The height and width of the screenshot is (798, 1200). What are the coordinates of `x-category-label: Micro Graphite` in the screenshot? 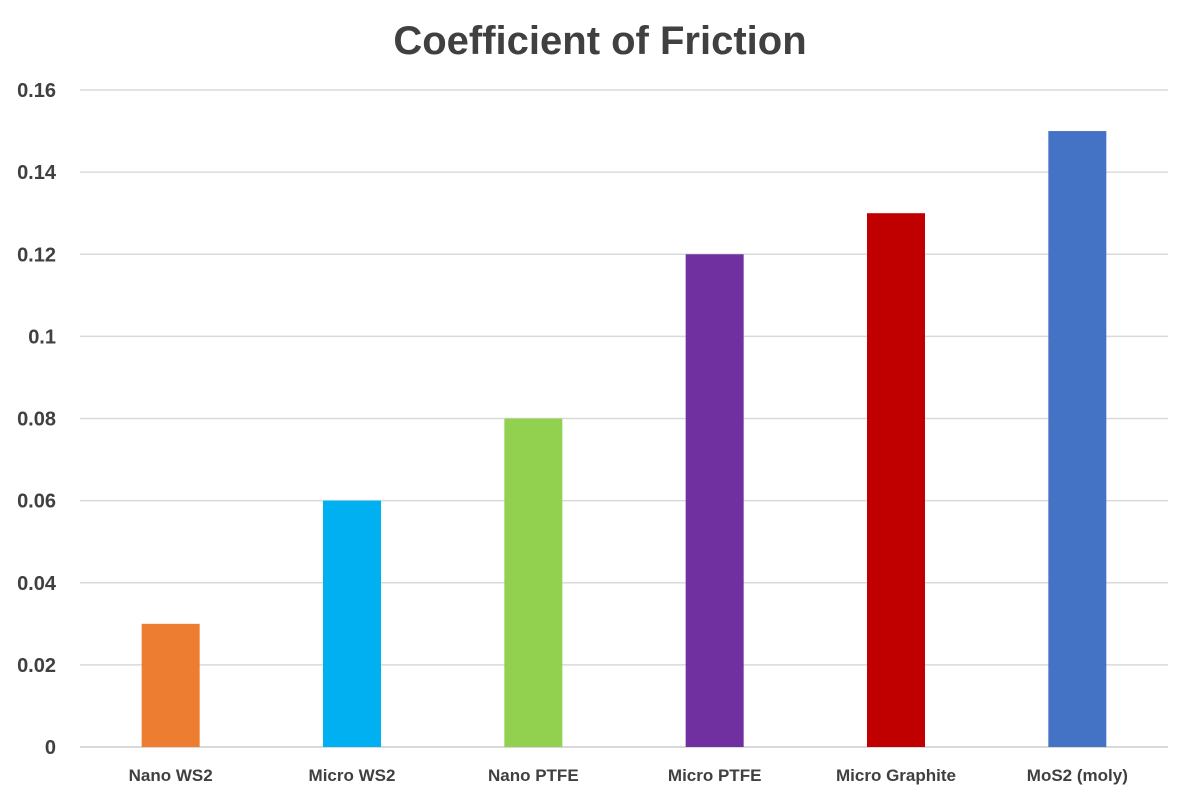 It's located at (896, 775).